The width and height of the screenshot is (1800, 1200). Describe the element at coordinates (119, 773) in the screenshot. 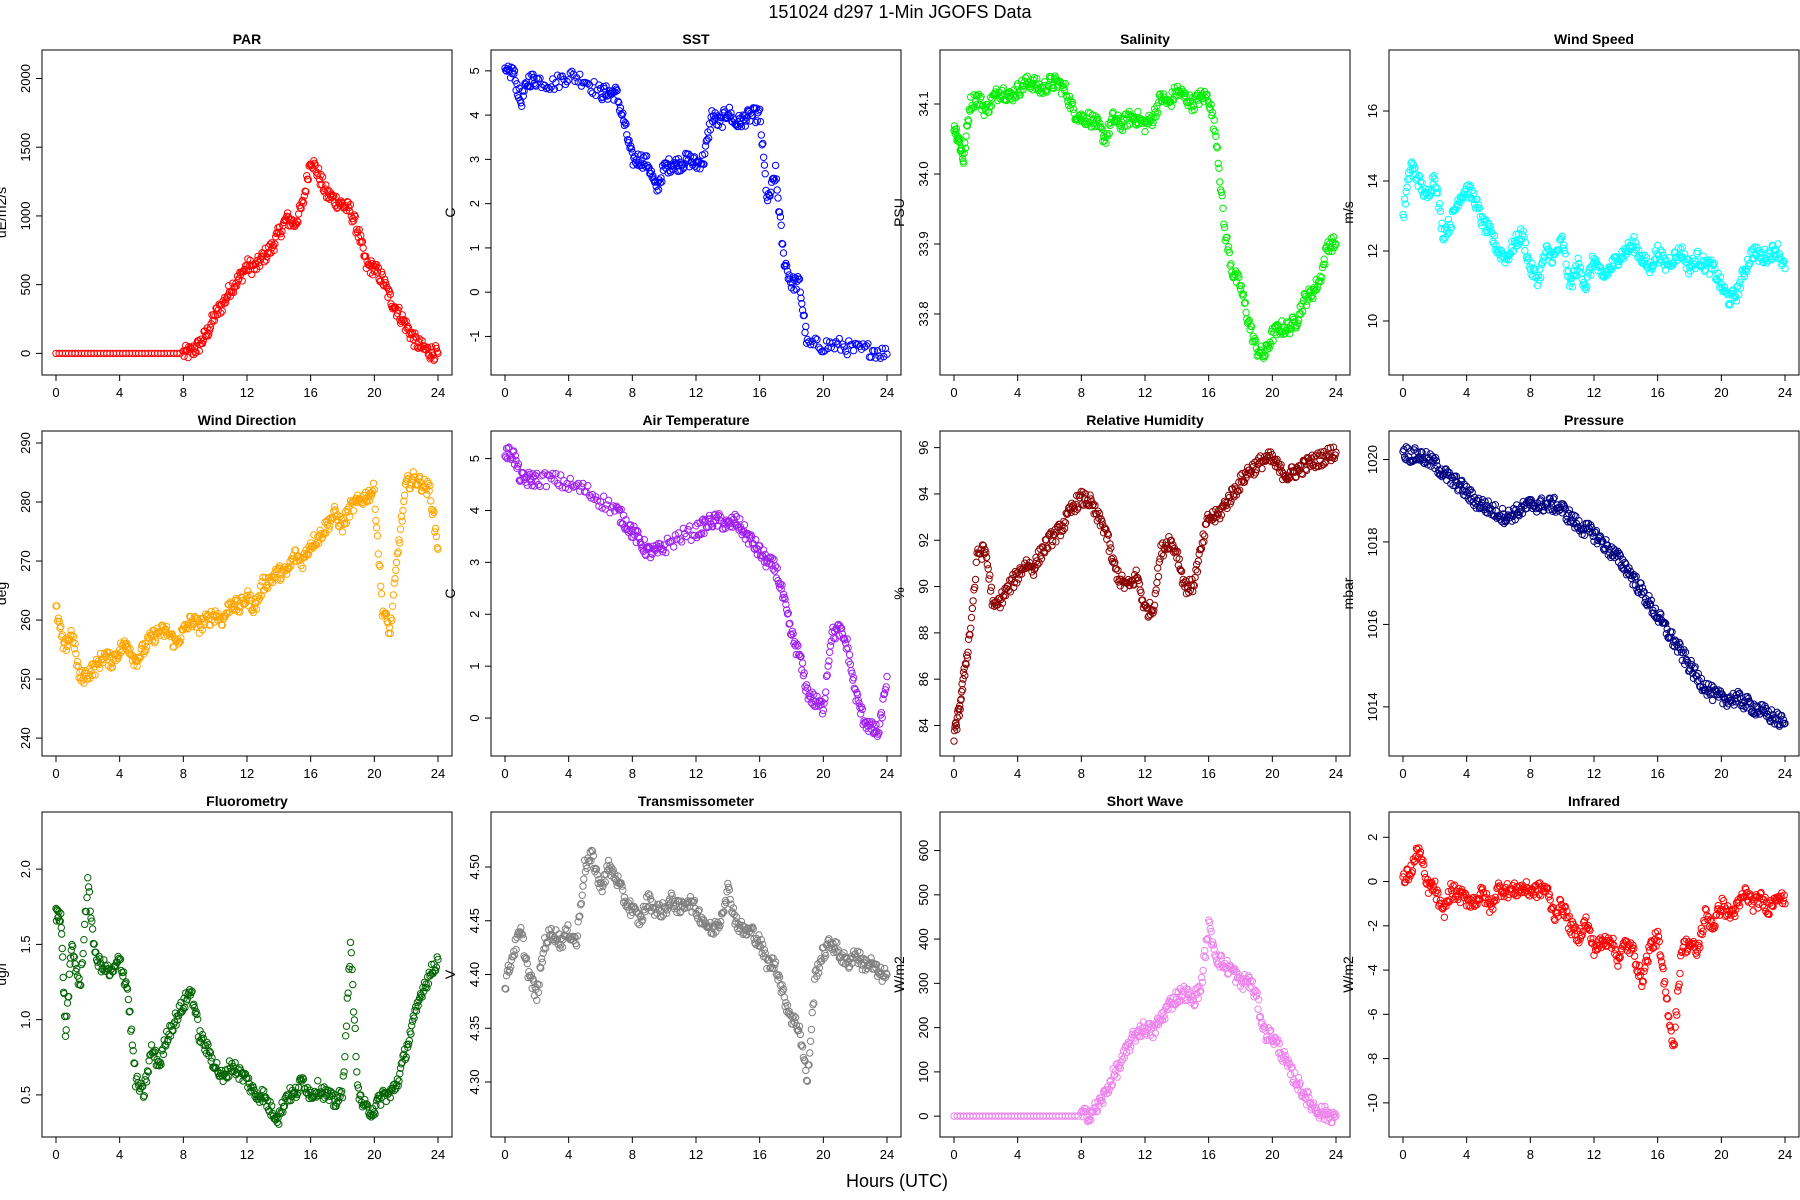

I see `x-tick-label: 4` at that location.